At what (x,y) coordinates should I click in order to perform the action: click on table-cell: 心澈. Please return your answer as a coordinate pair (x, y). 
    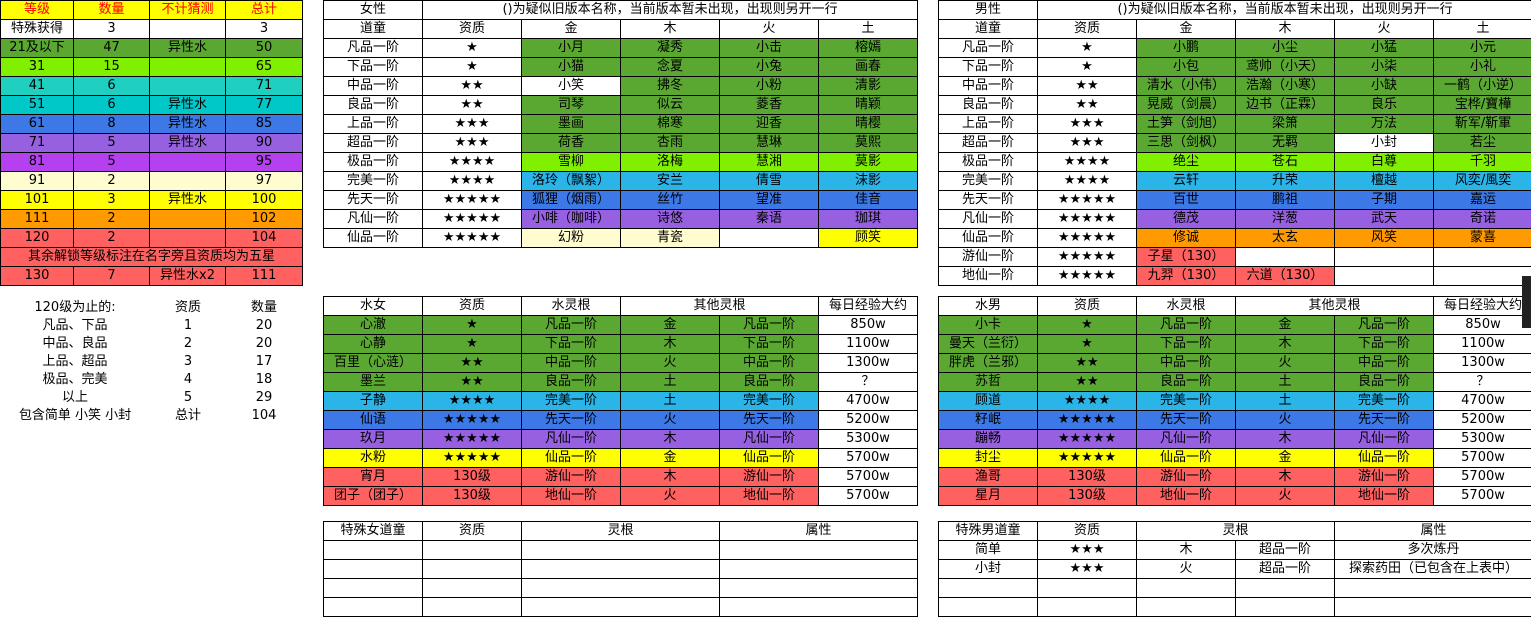
    Looking at the image, I should click on (373, 325).